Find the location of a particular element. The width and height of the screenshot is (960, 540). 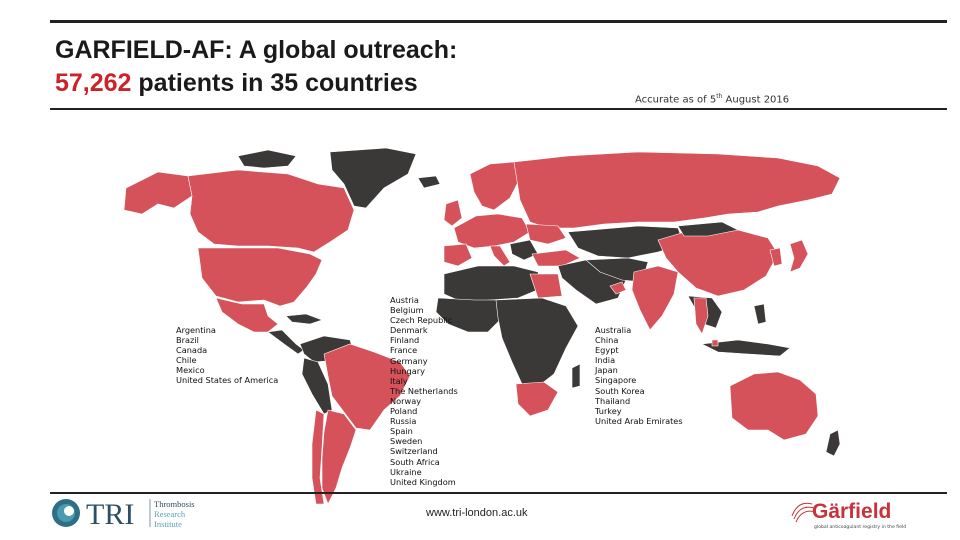

list-item: Poland is located at coordinates (404, 411).